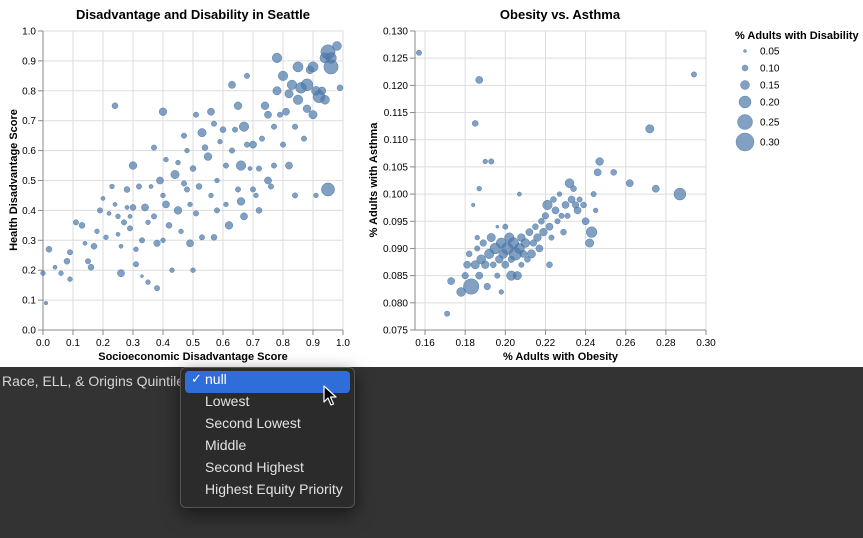 This screenshot has width=863, height=538. I want to click on x-tick-label: 0.4, so click(163, 343).